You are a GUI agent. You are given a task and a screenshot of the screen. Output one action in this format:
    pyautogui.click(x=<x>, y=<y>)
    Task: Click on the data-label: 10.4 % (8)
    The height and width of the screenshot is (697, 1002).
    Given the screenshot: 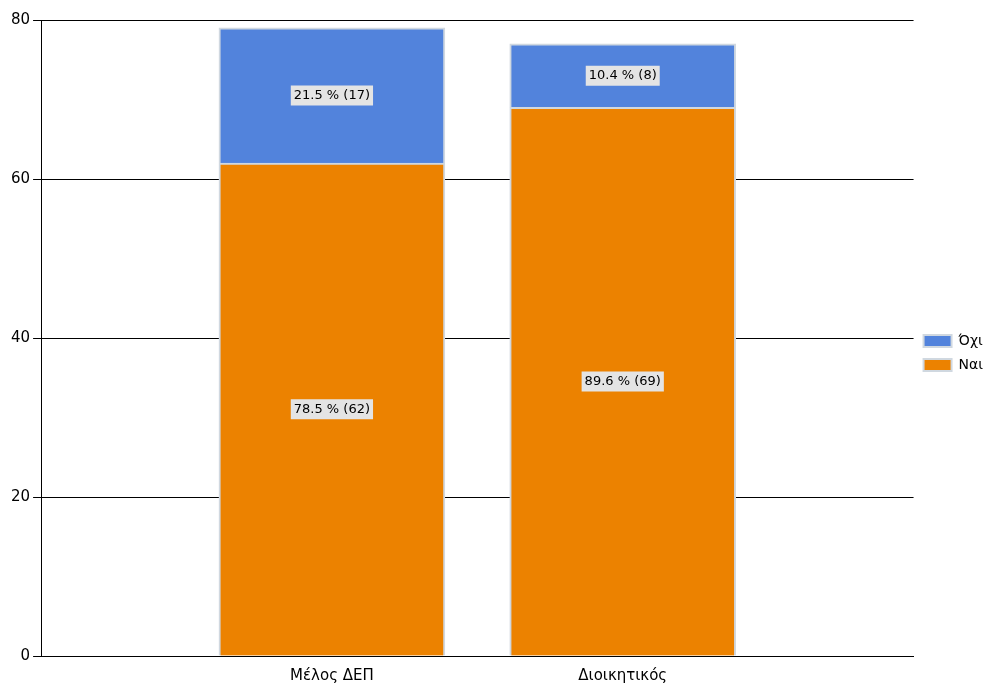 What is the action you would take?
    pyautogui.click(x=622, y=75)
    